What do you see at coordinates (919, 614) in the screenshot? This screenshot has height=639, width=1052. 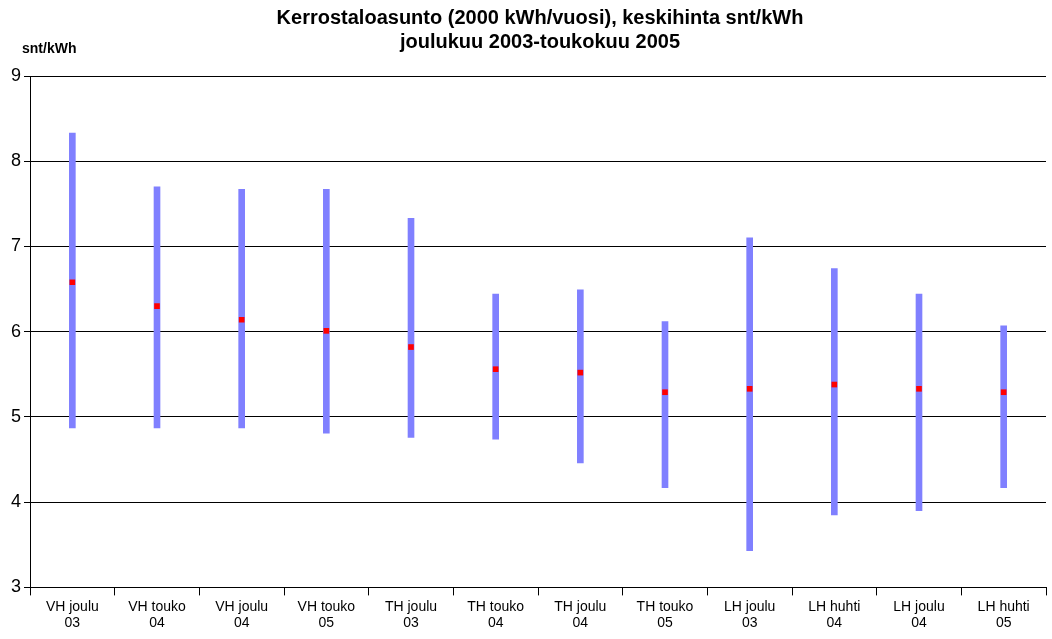 I see `x-tick-label: LH joulu 04` at bounding box center [919, 614].